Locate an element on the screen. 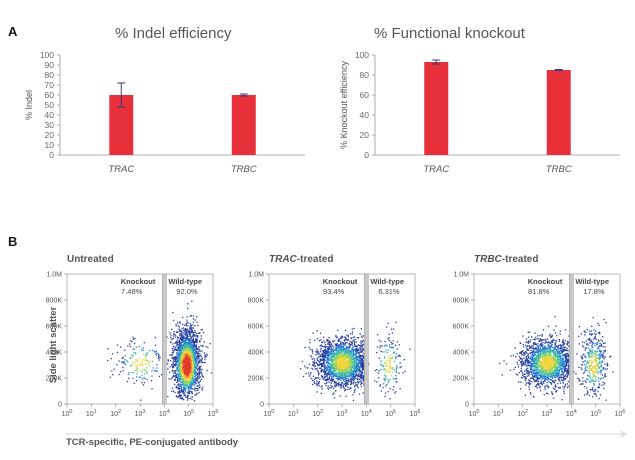  gate-divider is located at coordinates (164, 339).